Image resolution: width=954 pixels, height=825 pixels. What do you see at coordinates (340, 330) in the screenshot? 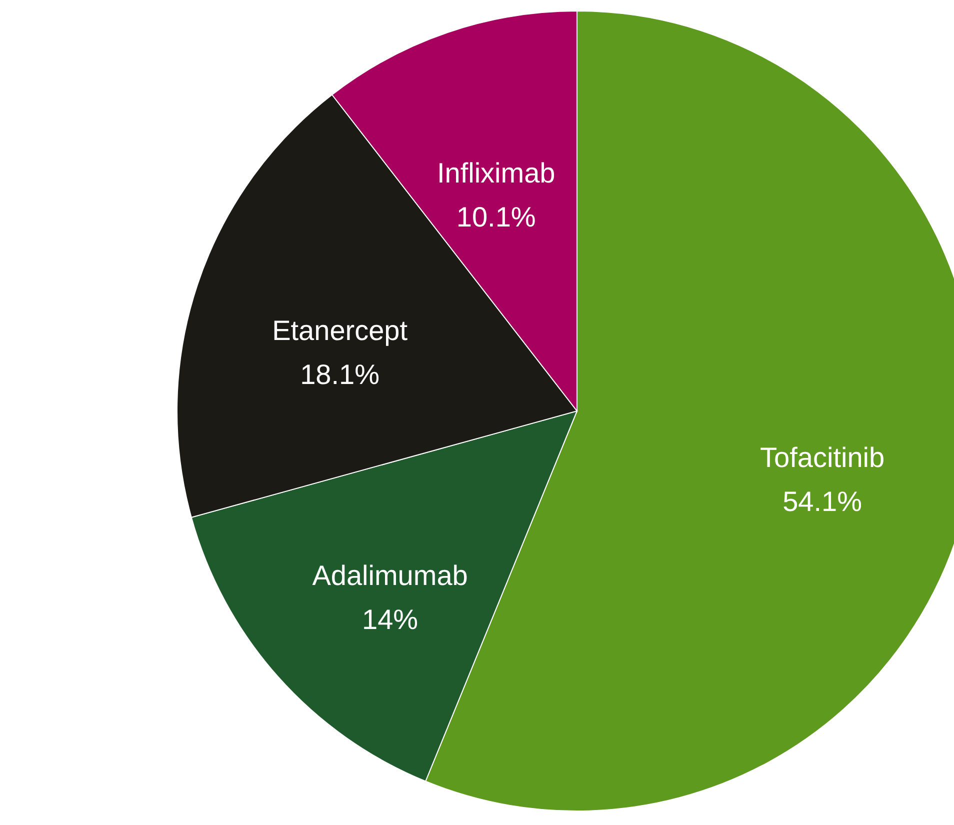
I see `slice-label: Etanercept` at bounding box center [340, 330].